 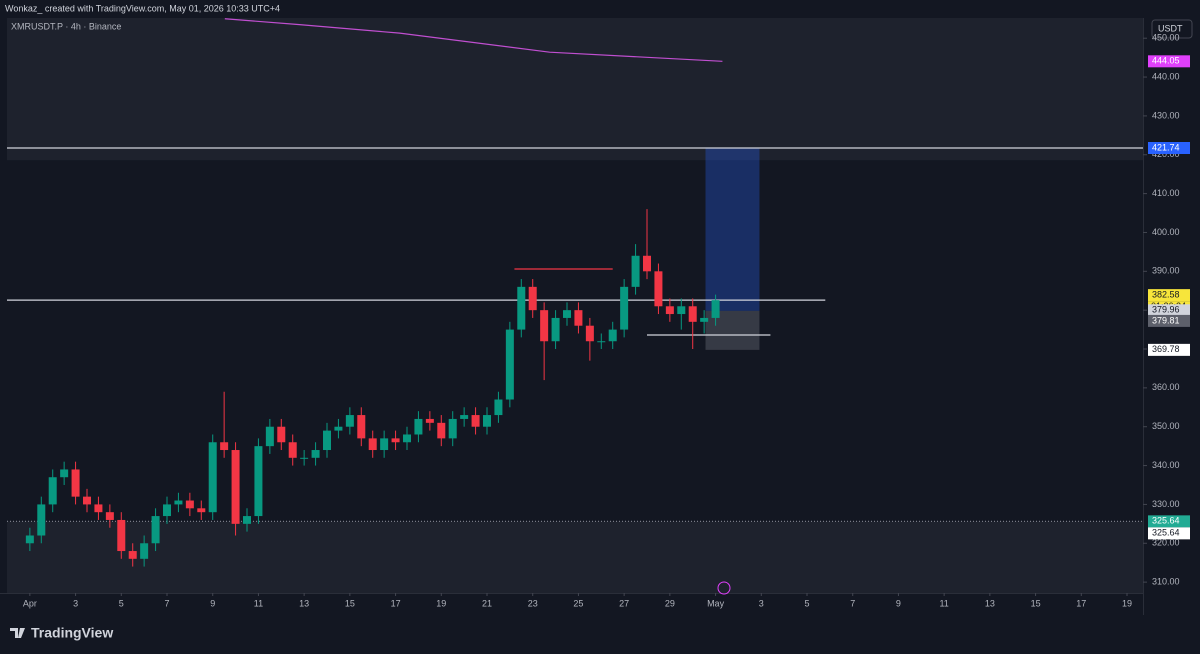 What do you see at coordinates (1166, 193) in the screenshot?
I see `y-tick-label: 410.00` at bounding box center [1166, 193].